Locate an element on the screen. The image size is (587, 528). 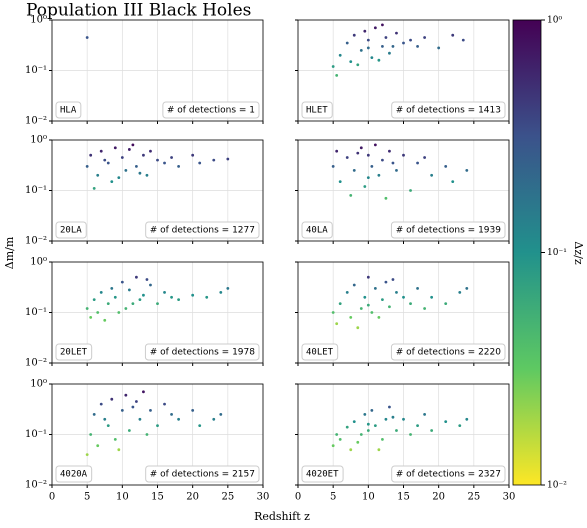
panel-label: 40LA is located at coordinates (317, 231).